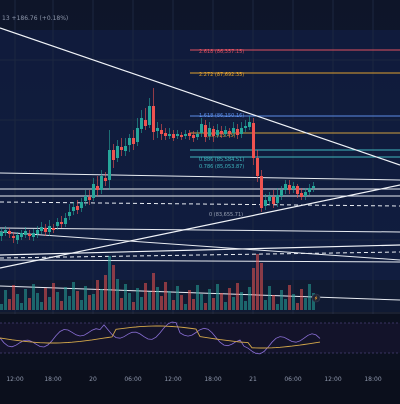 The height and width of the screenshot is (404, 400). Describe the element at coordinates (316, 298) in the screenshot. I see `lightning-icon` at that location.